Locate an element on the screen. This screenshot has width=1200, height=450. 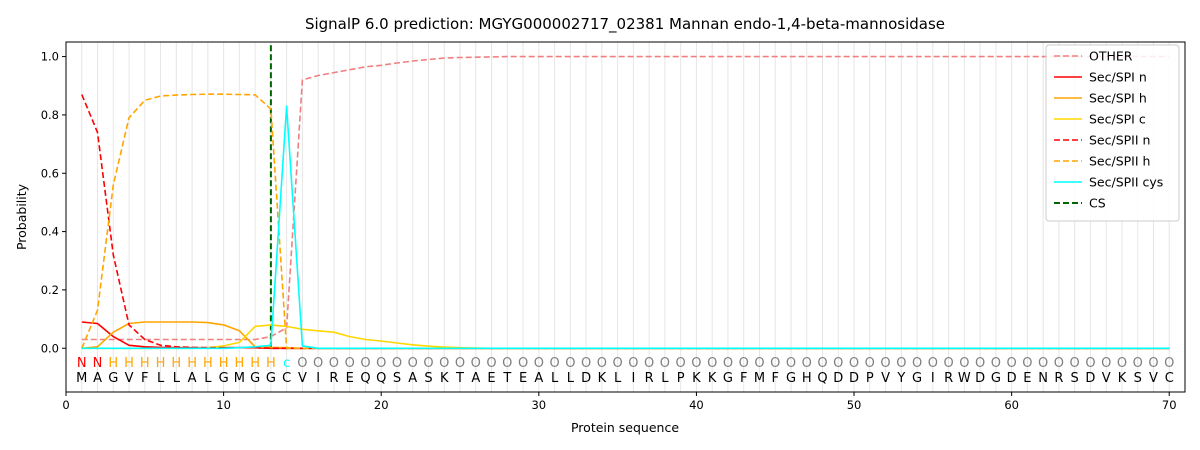
x-axis-label: Protein sequence is located at coordinates (625, 427).